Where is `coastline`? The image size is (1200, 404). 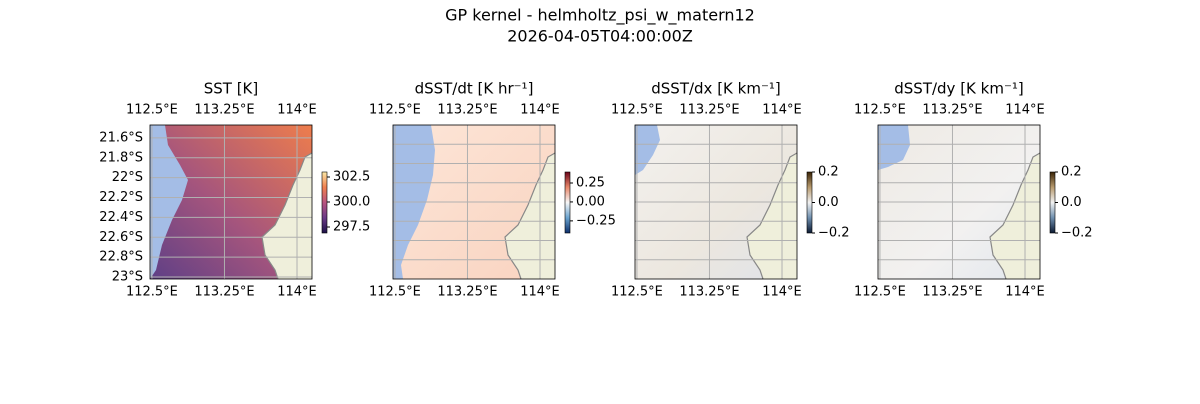
coastline is located at coordinates (287, 216).